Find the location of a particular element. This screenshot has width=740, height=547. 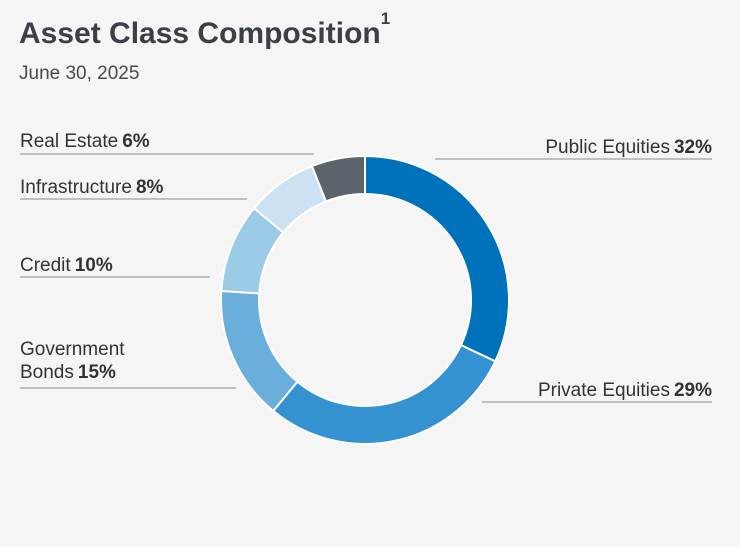

chart-subtitle: June 30, 2025 is located at coordinates (79, 73).